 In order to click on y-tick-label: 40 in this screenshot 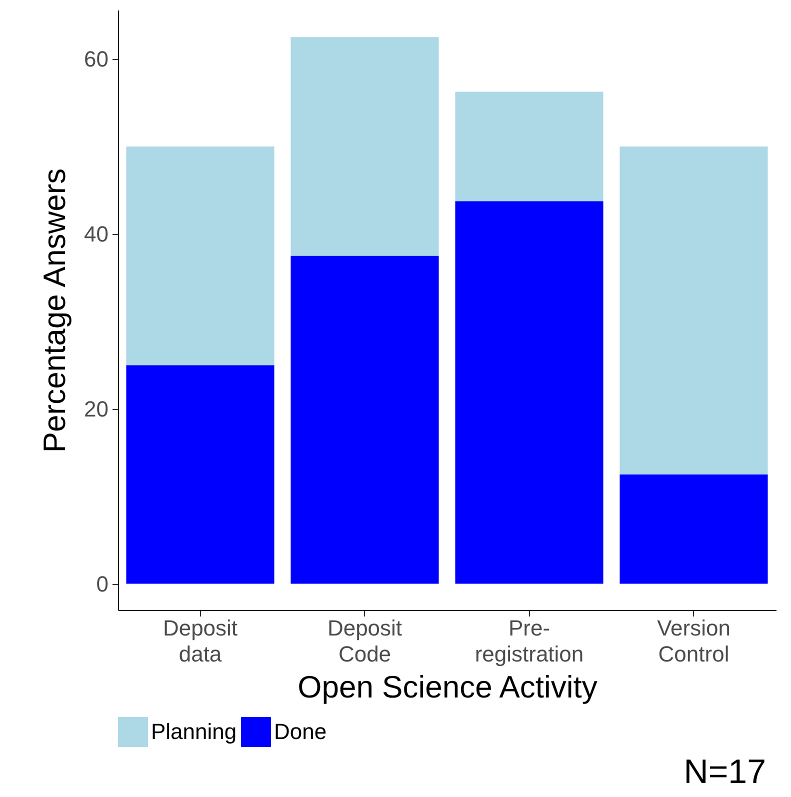, I will do `click(96, 233)`.